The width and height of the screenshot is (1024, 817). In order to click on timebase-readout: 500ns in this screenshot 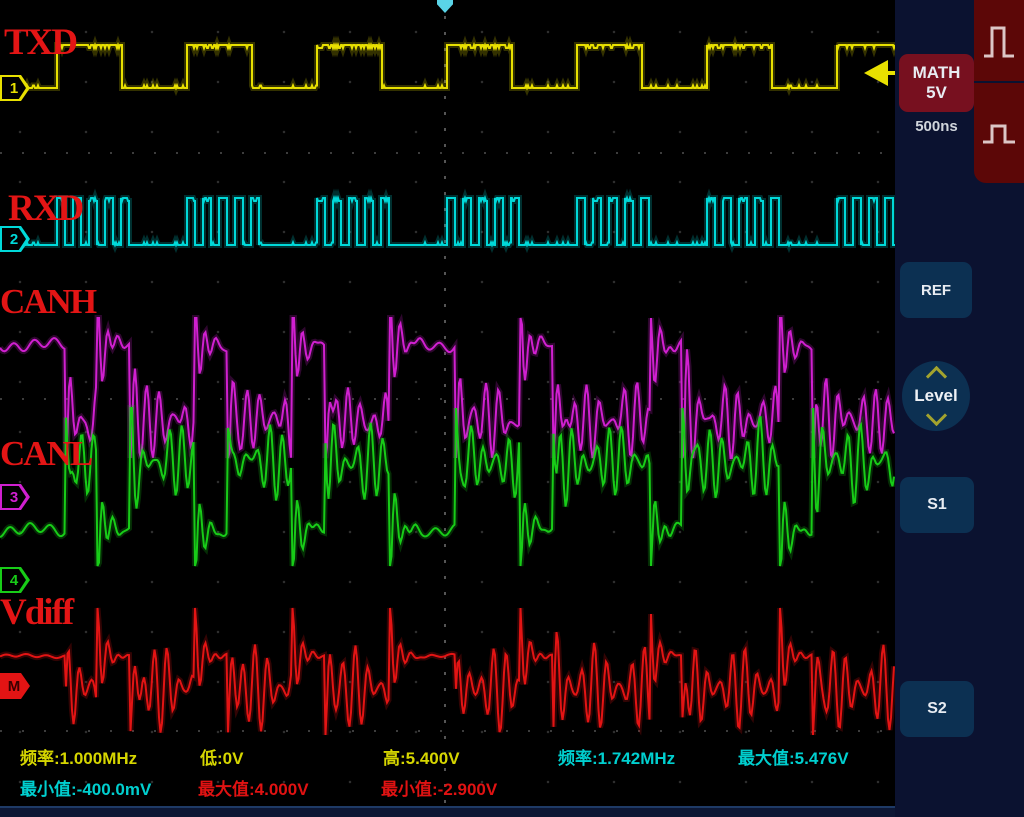, I will do `click(936, 126)`.